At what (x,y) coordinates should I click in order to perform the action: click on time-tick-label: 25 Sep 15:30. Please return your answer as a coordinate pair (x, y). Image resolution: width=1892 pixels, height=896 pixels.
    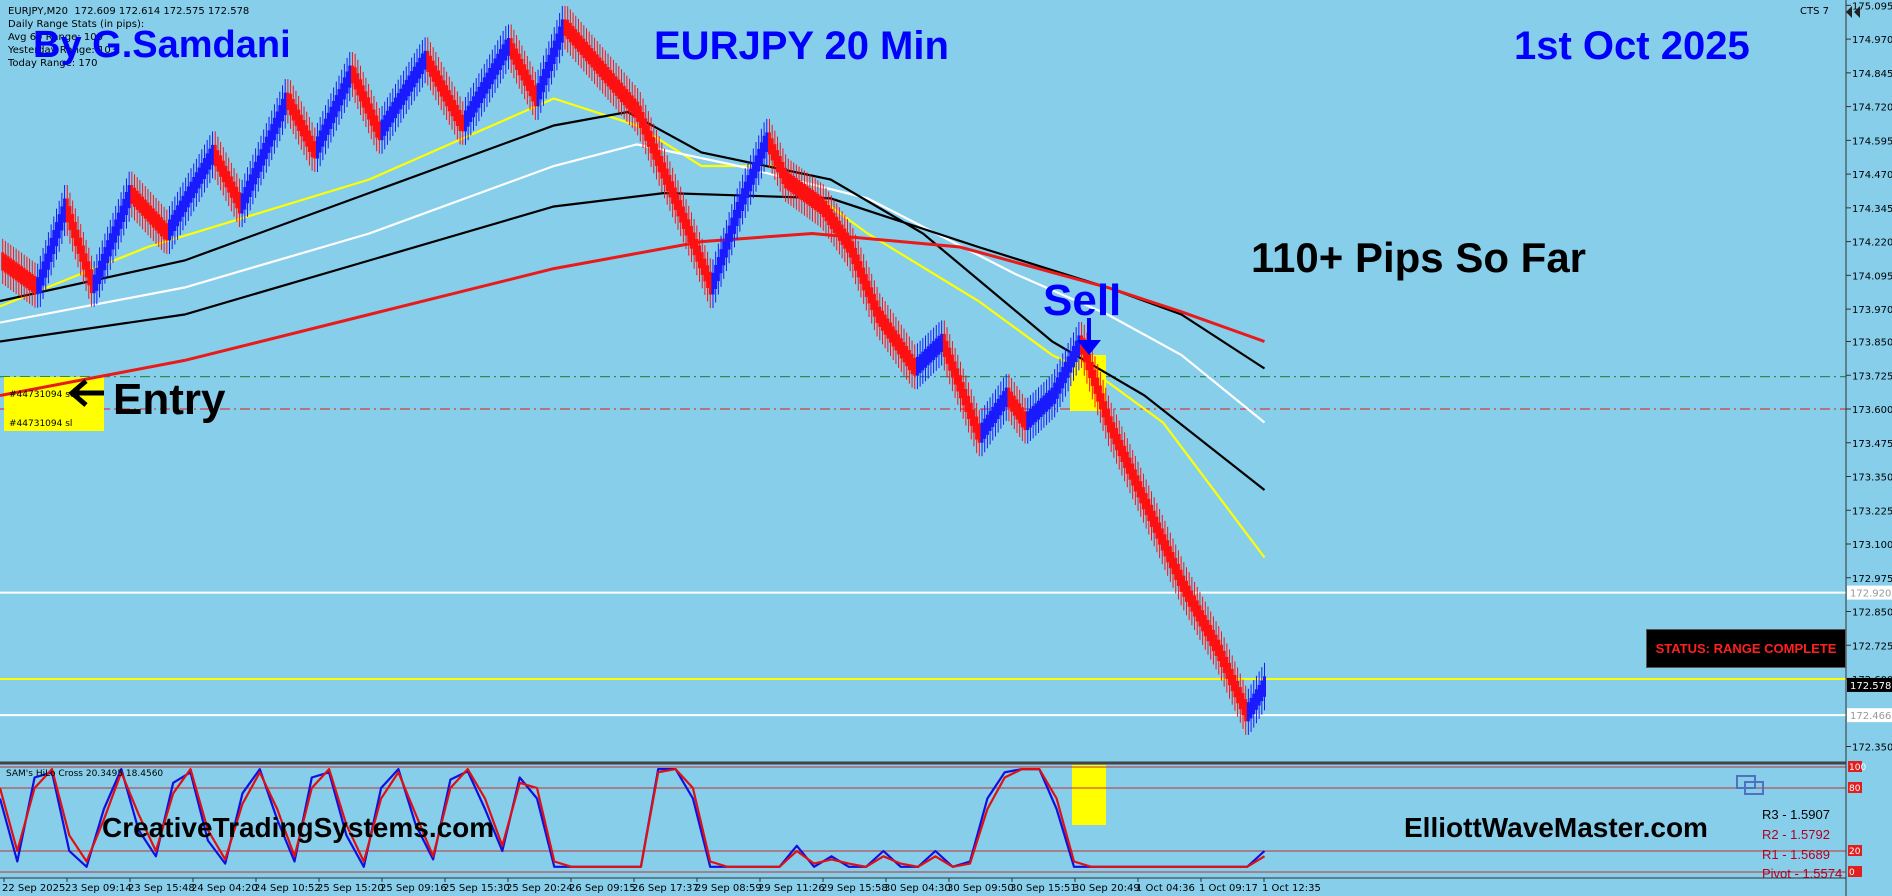
    Looking at the image, I should click on (476, 888).